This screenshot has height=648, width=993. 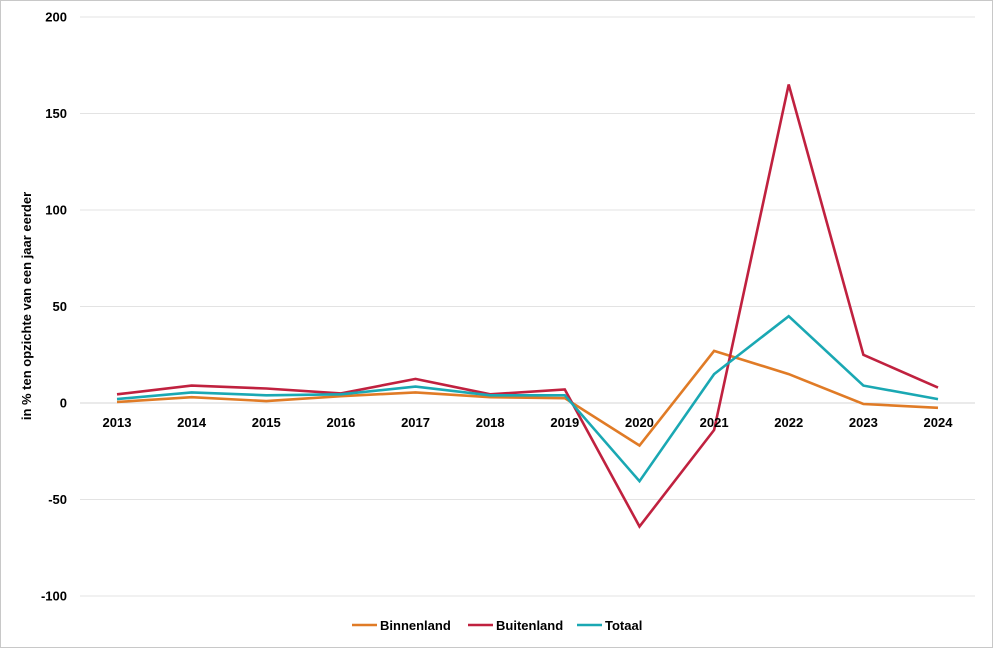 What do you see at coordinates (63, 403) in the screenshot?
I see `y-tick-label: 0` at bounding box center [63, 403].